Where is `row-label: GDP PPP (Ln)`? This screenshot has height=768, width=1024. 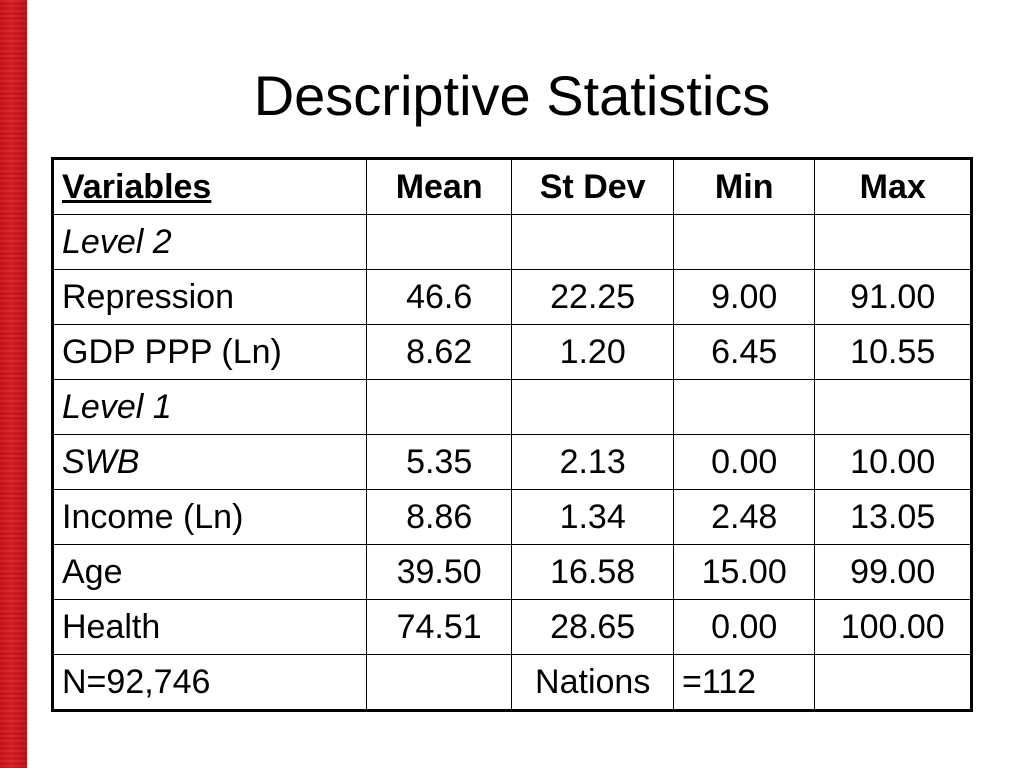 row-label: GDP PPP (Ln) is located at coordinates (209, 352).